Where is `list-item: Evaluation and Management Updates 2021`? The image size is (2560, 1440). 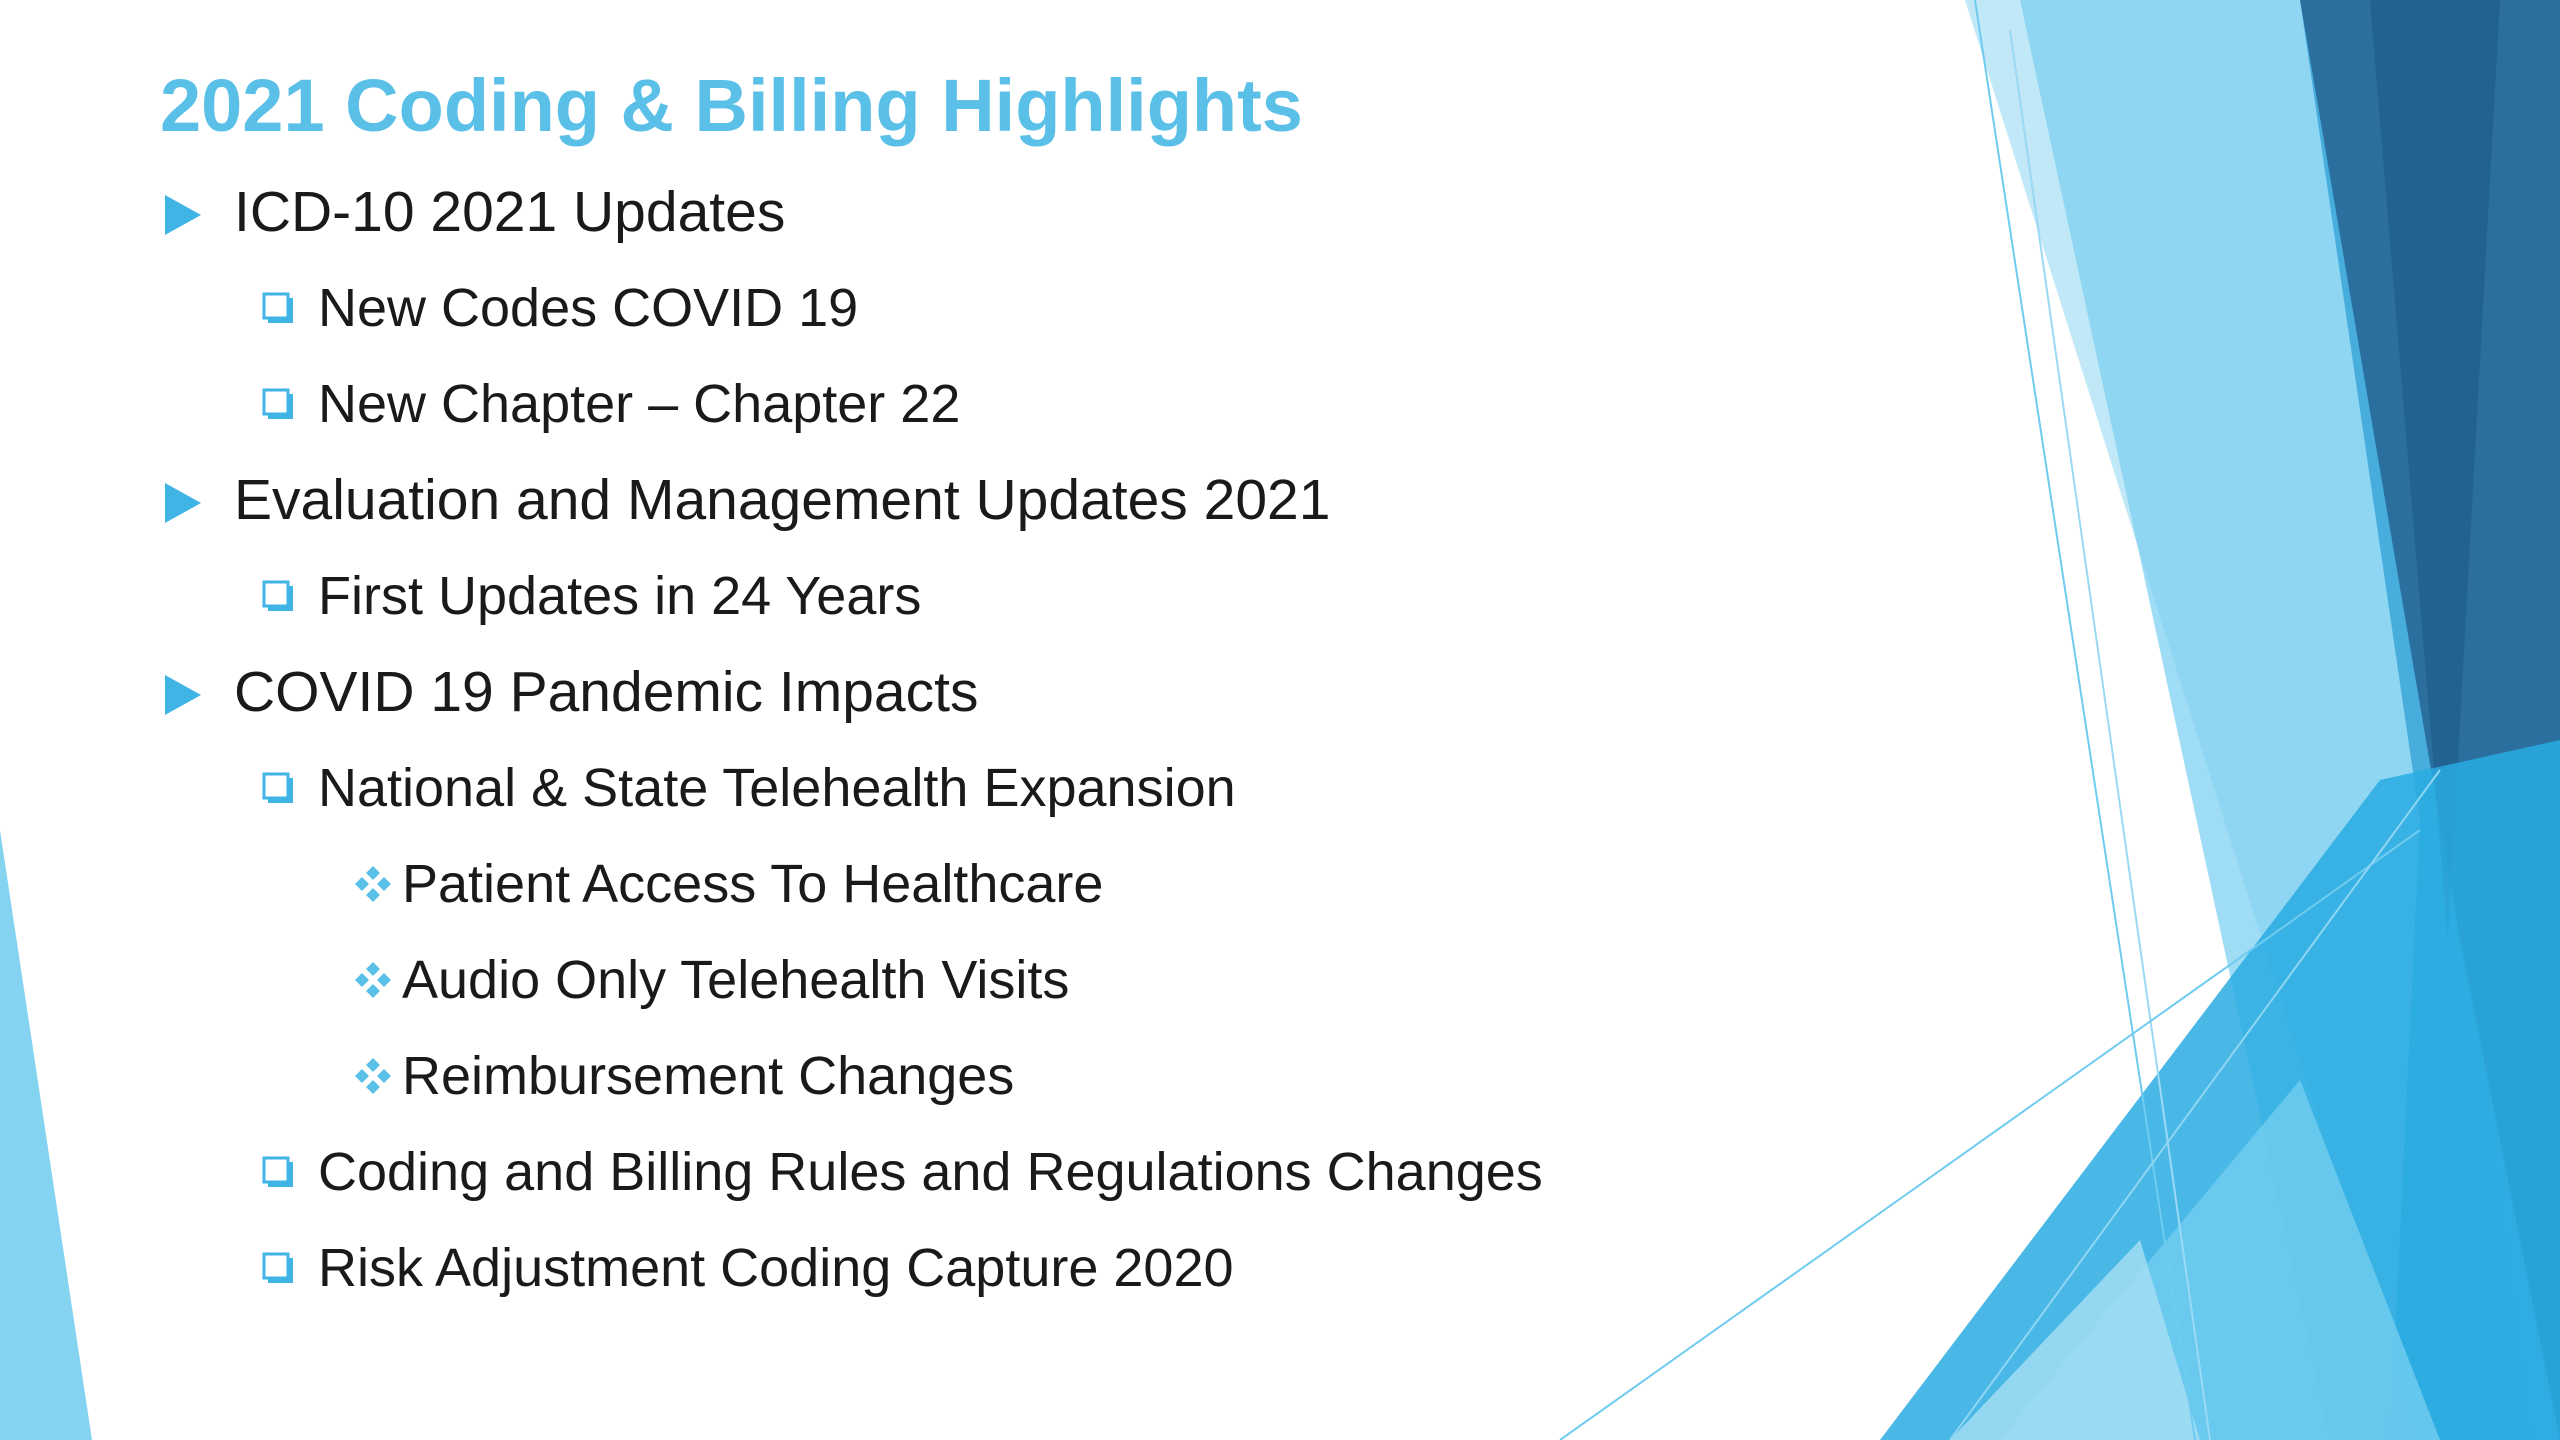 list-item: Evaluation and Management Updates 2021 is located at coordinates (1000, 500).